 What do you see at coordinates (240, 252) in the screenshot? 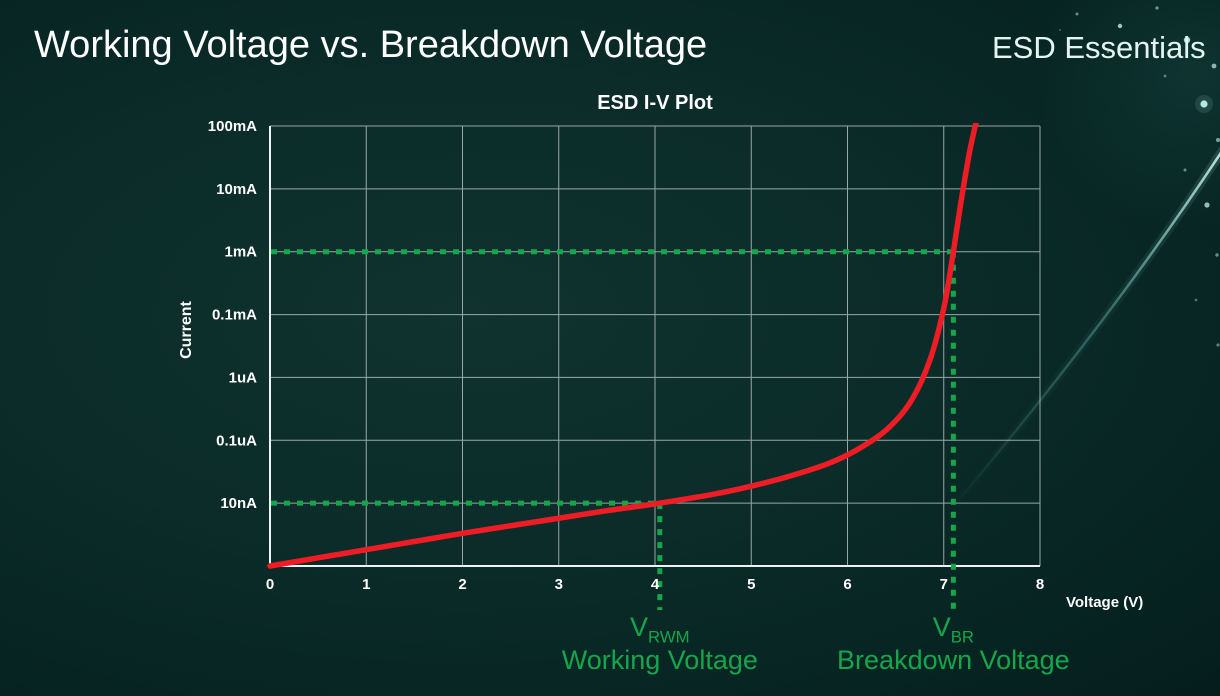
I see `y-tick-label: 1mA` at bounding box center [240, 252].